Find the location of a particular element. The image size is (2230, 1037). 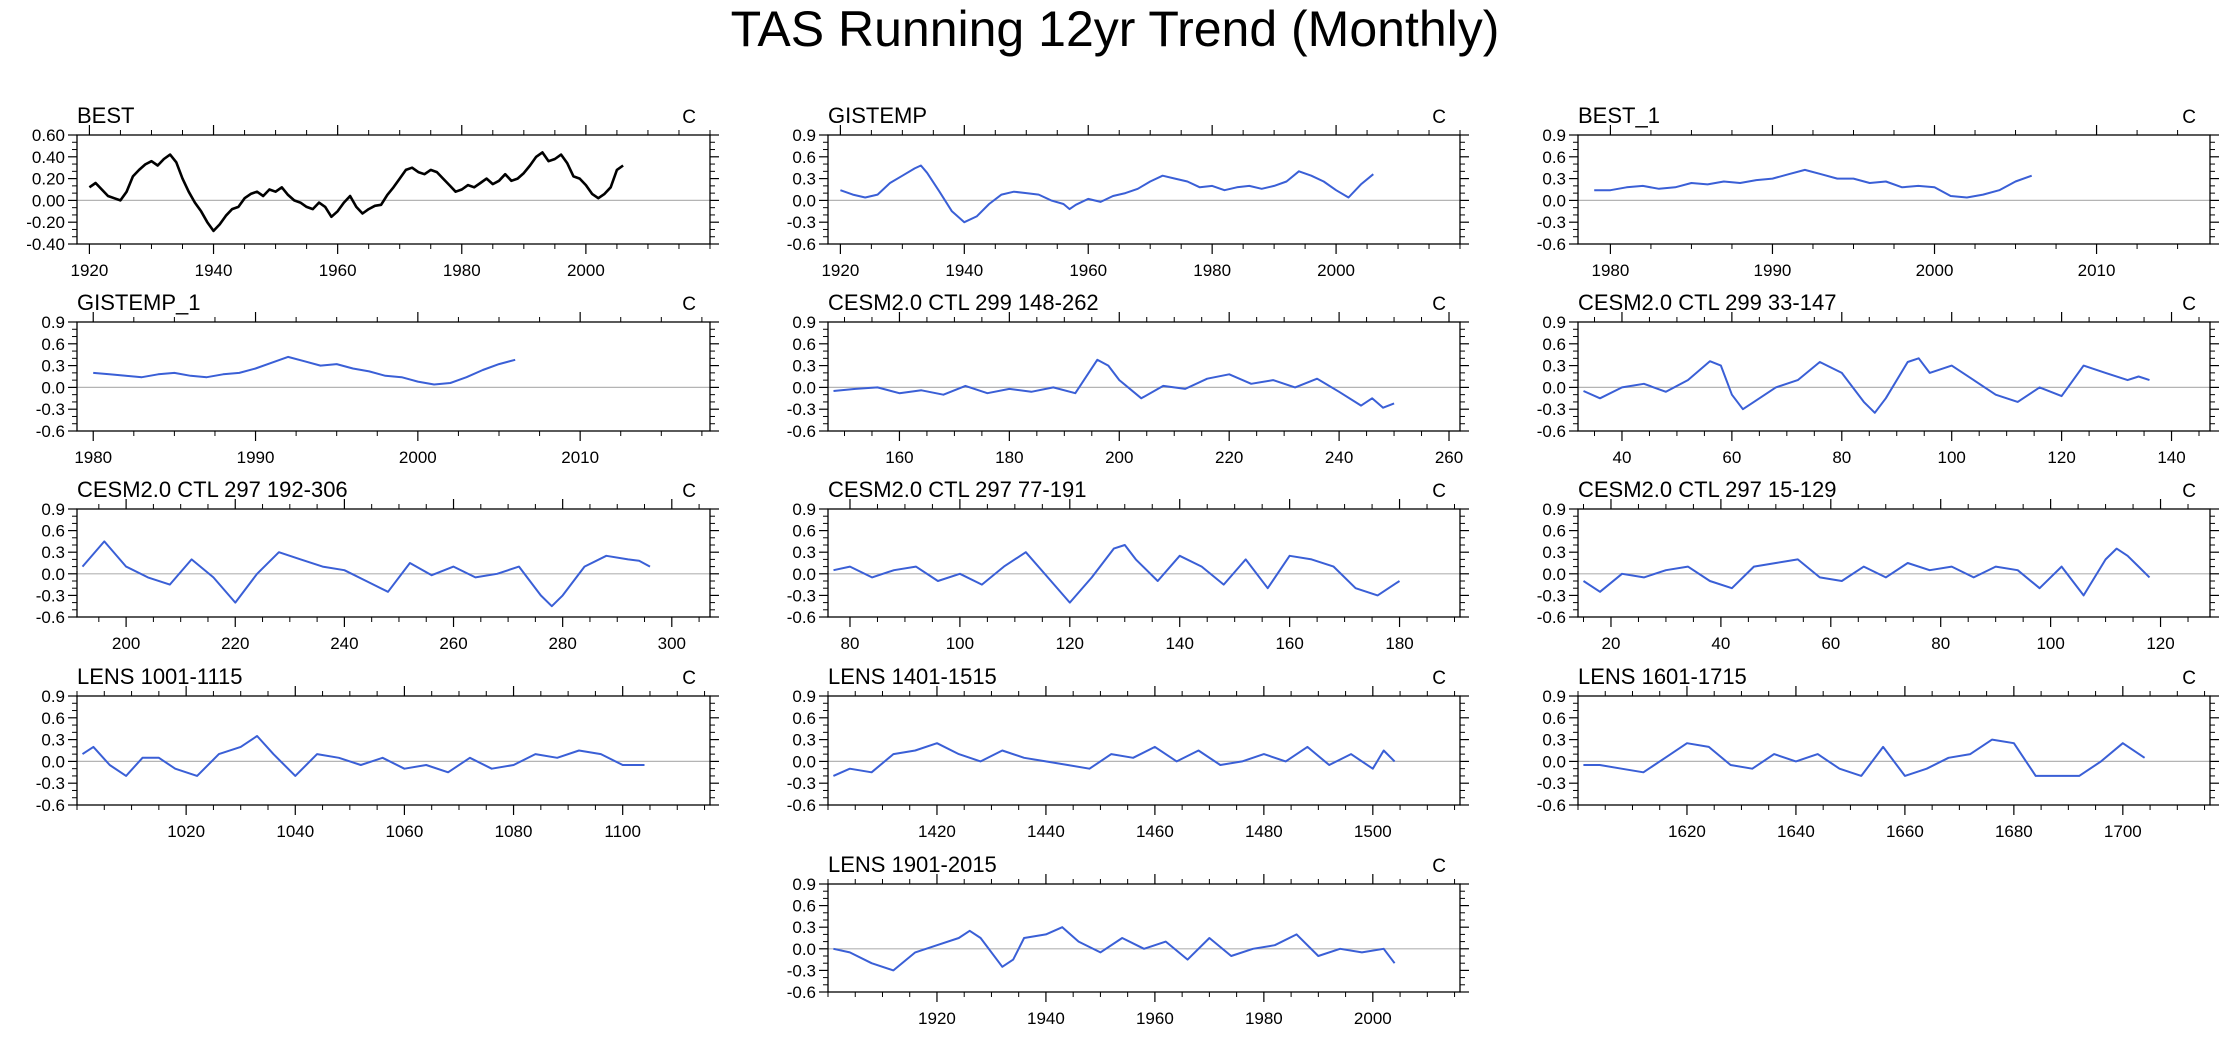

panel-title: LENS 1901-2015 is located at coordinates (912, 864).